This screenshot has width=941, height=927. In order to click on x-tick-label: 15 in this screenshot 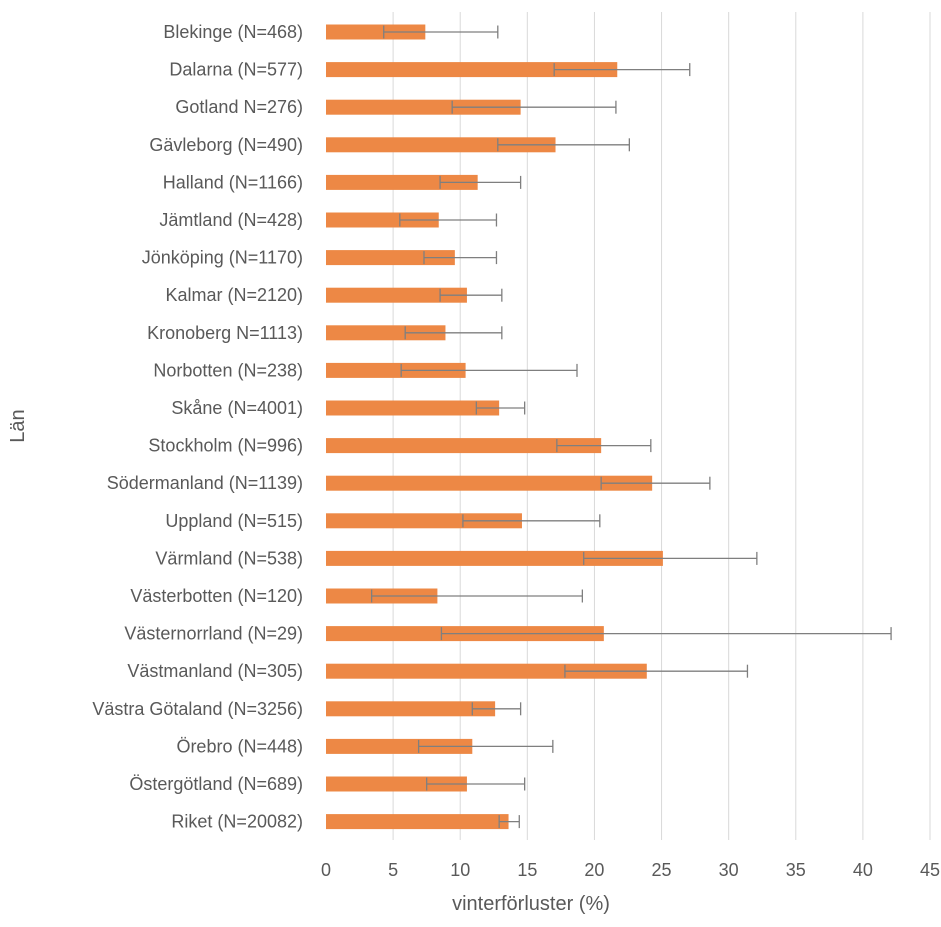, I will do `click(527, 870)`.